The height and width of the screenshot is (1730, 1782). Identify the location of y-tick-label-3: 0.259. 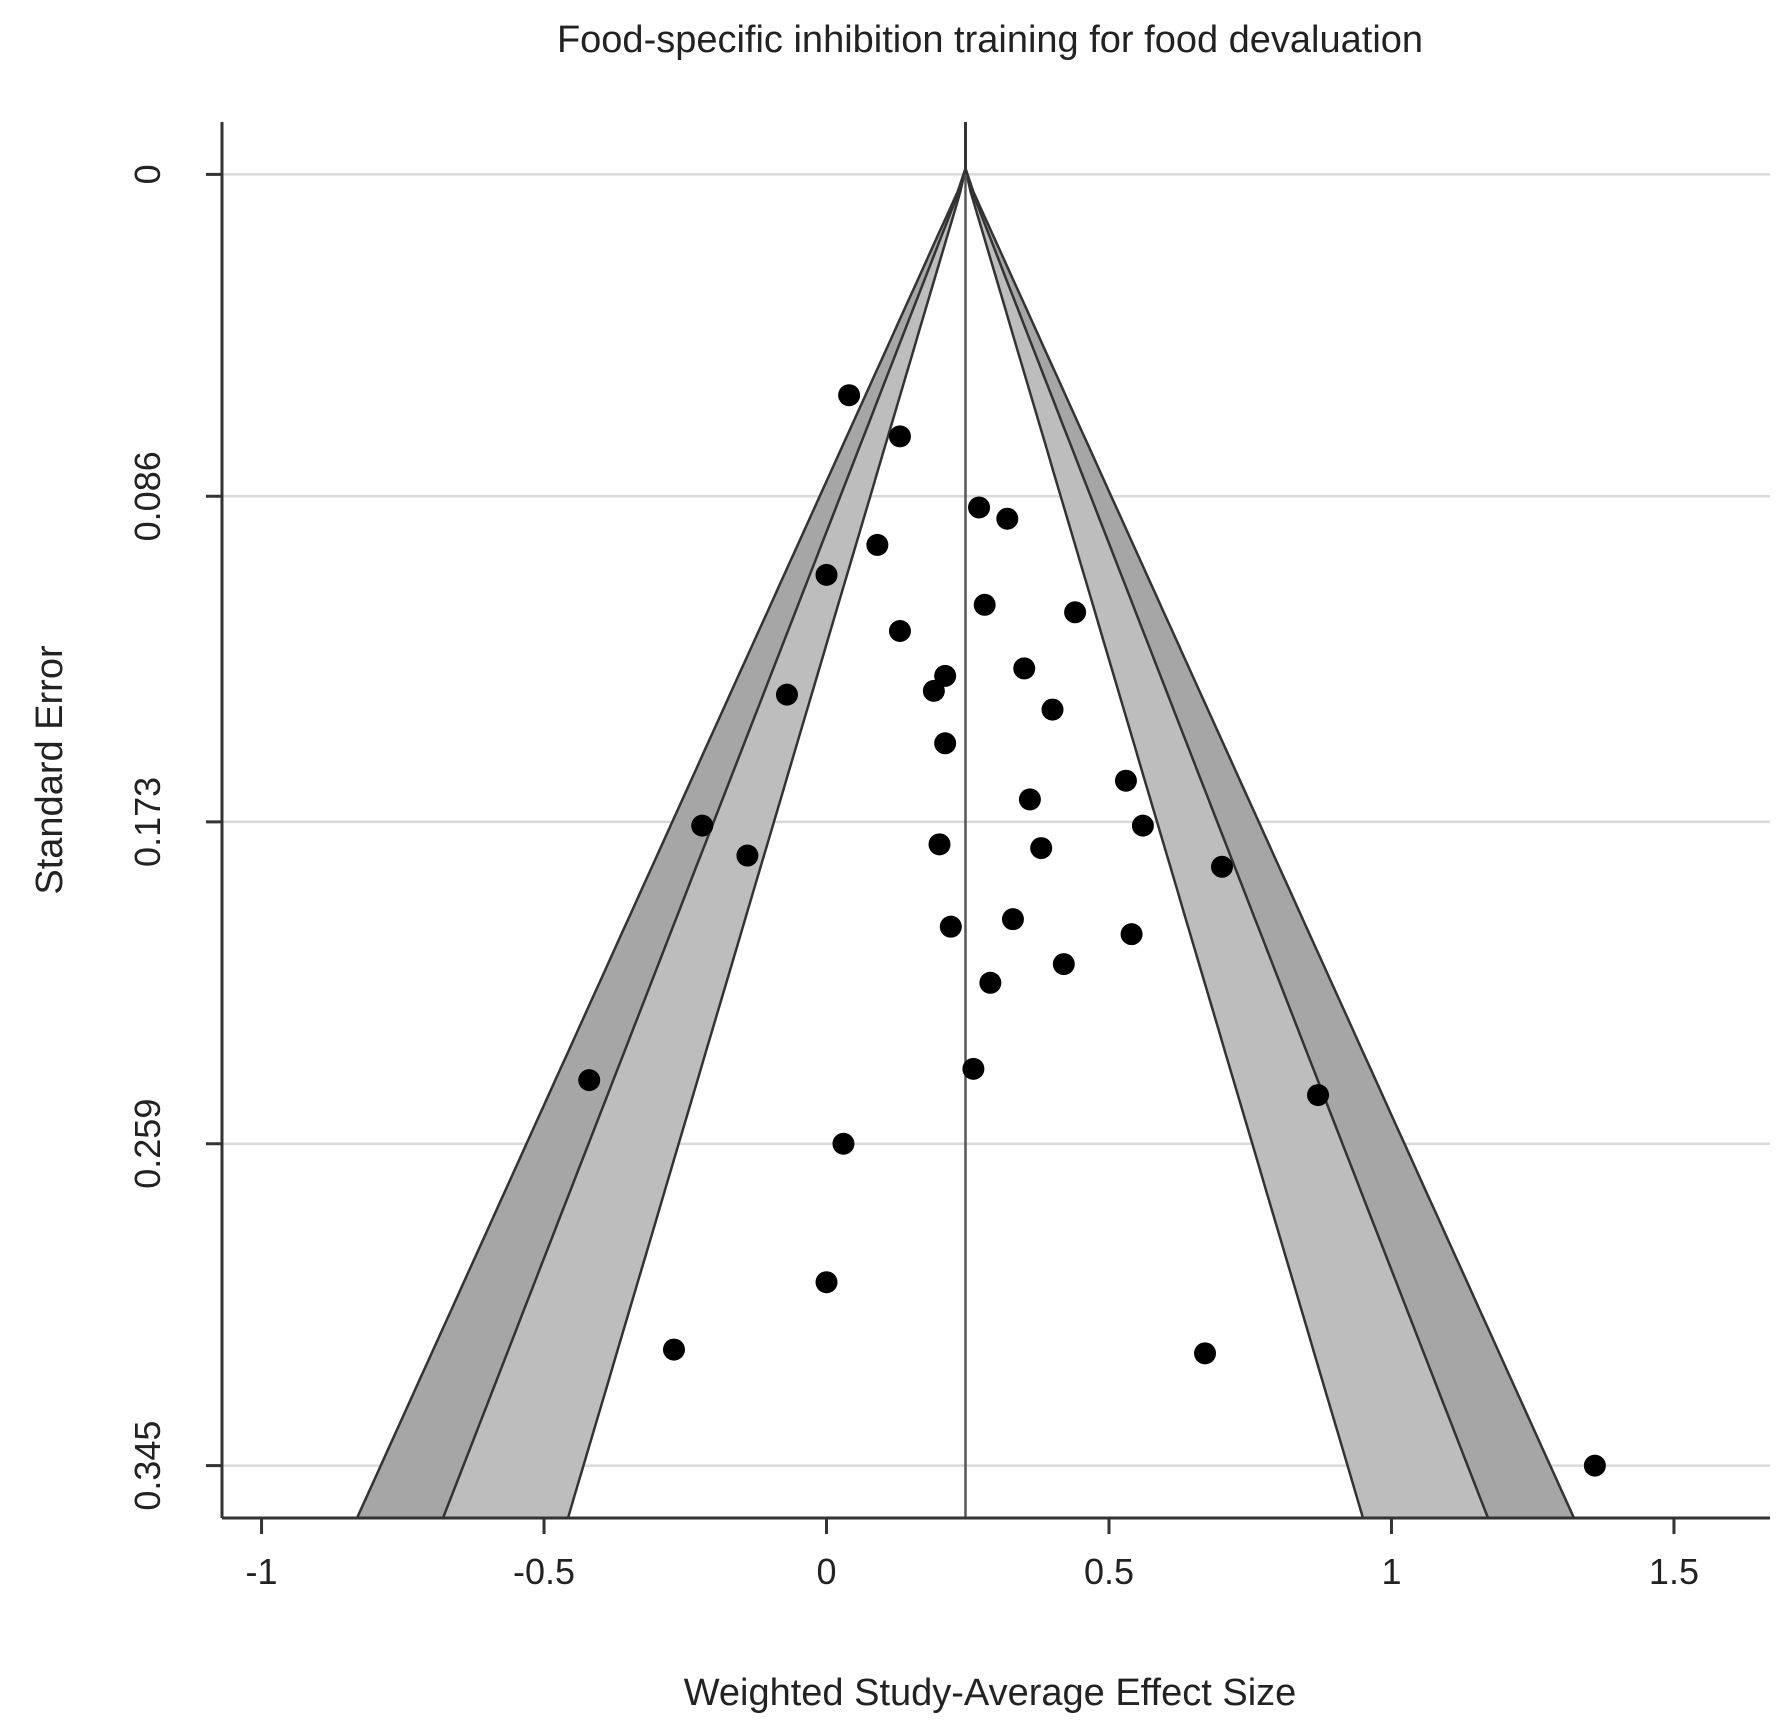
(147, 1144).